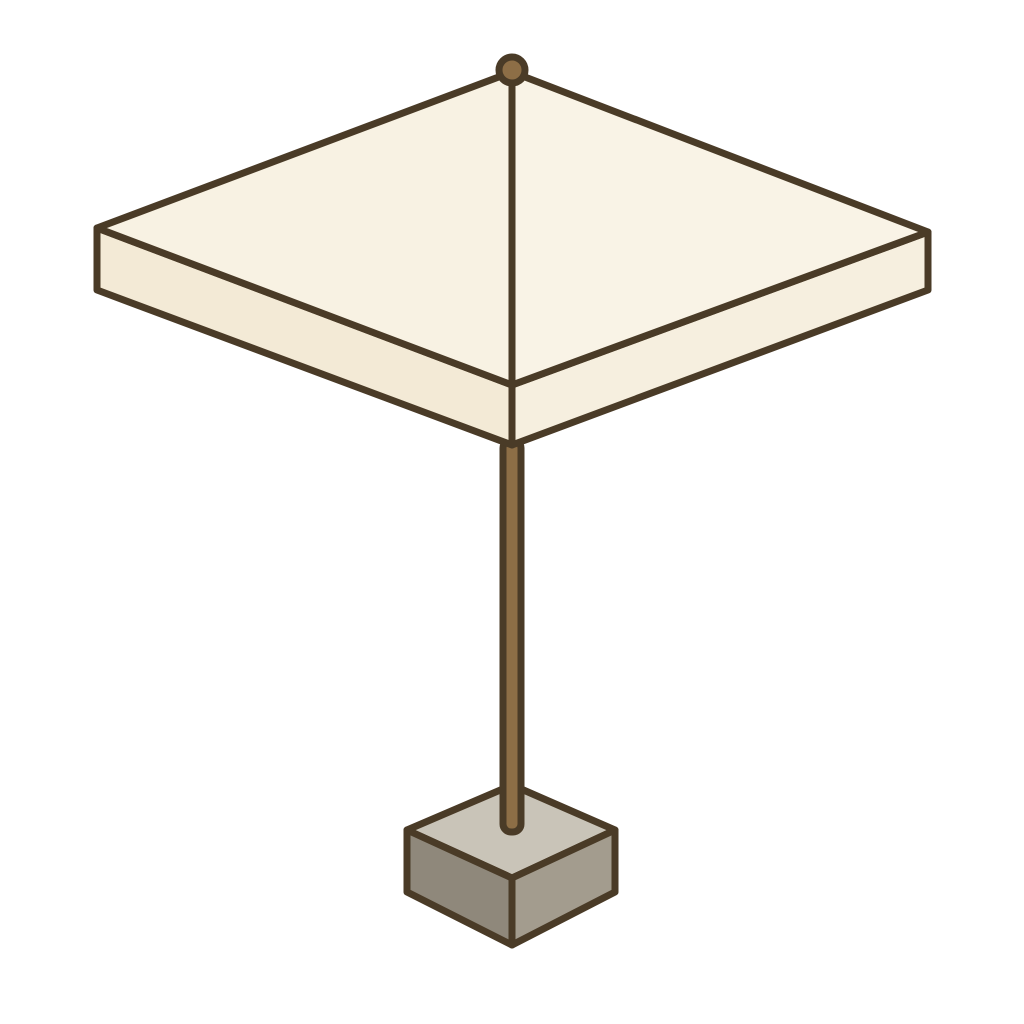 The image size is (1024, 1024). What do you see at coordinates (512, 636) in the screenshot?
I see `pole` at bounding box center [512, 636].